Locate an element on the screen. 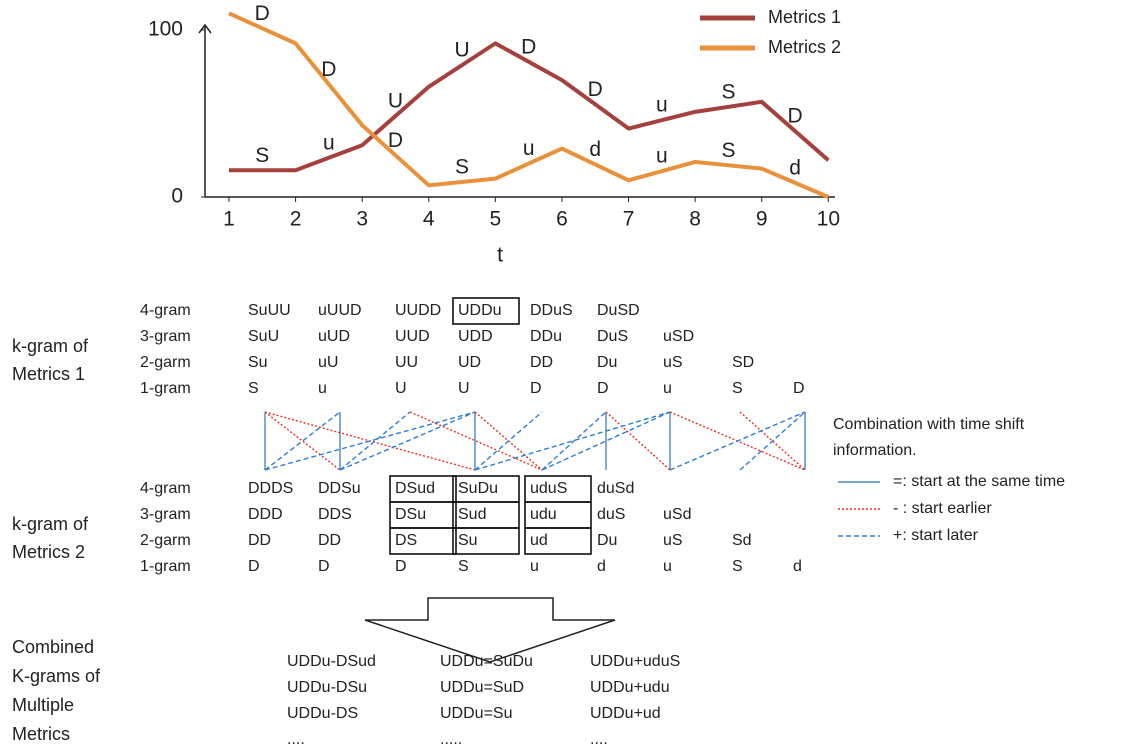  x-tick-label: 7 is located at coordinates (629, 219).